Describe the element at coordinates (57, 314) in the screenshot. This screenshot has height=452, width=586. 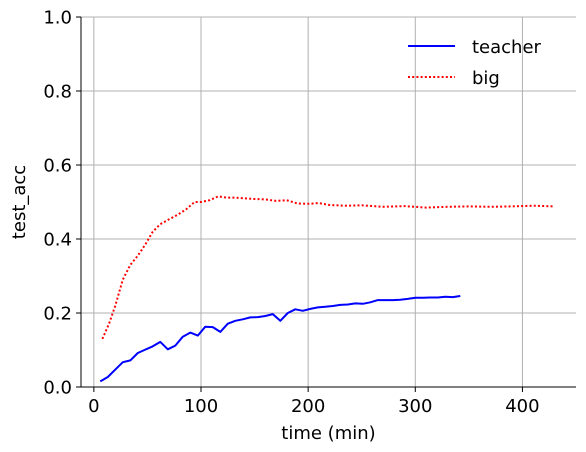
I see `y-tick-label: 0.2` at that location.